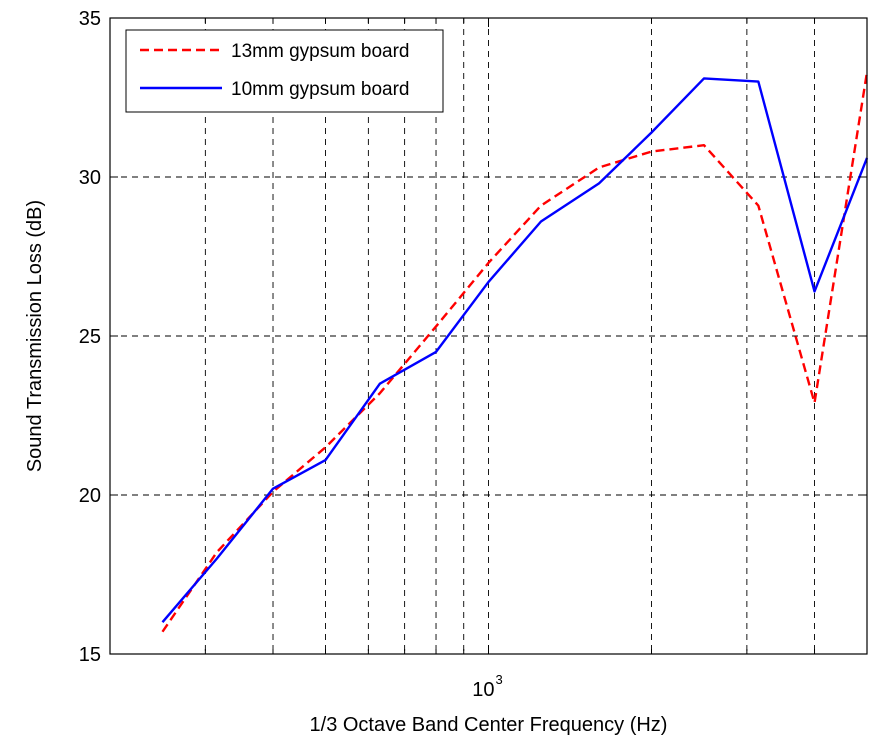 This screenshot has height=738, width=879. Describe the element at coordinates (489, 725) in the screenshot. I see `x-axis-title: 1/3 Octave Band Center Frequency (Hz)` at that location.